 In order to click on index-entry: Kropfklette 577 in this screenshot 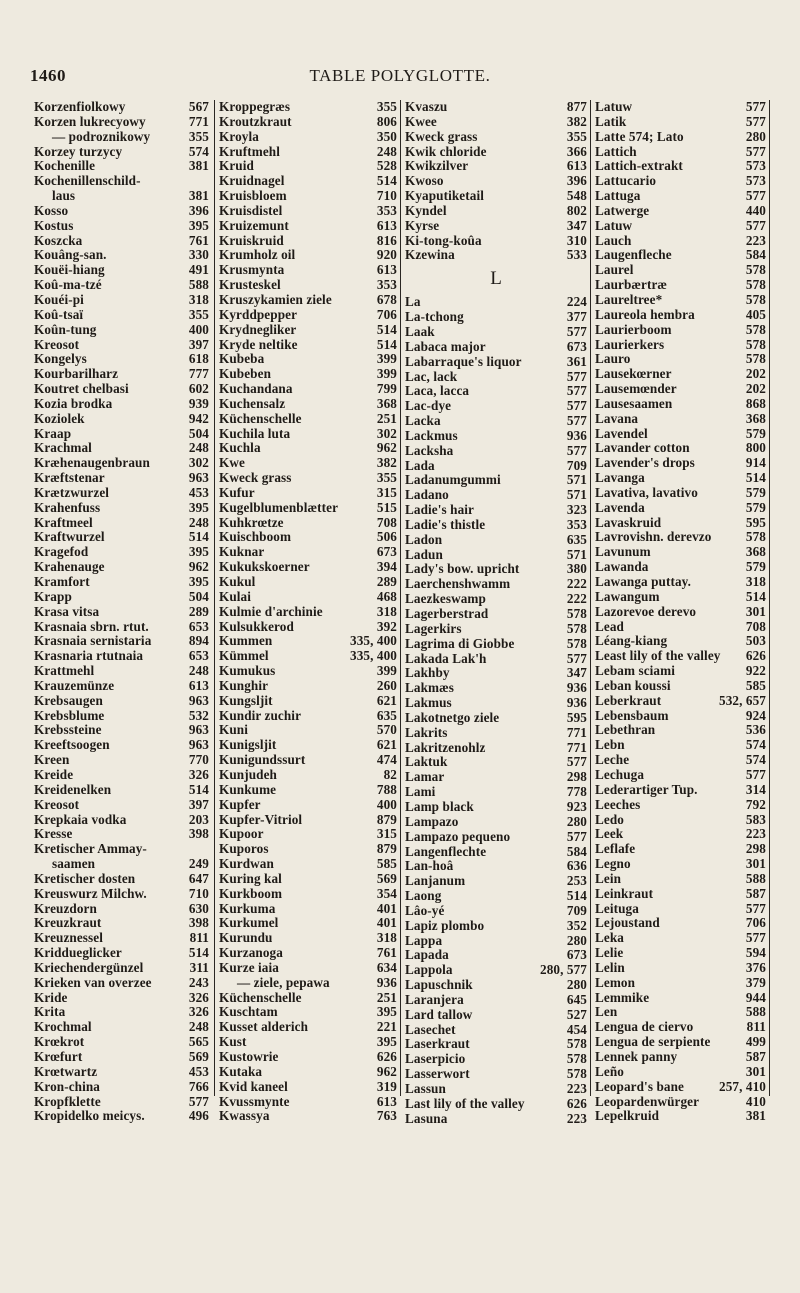, I will do `click(121, 1101)`.